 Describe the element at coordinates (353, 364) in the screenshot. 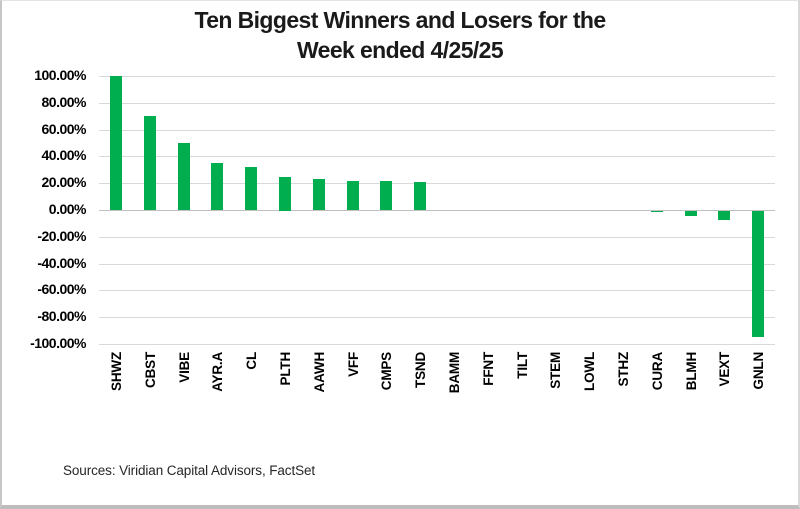

I see `x-tick-label-vff: VFF` at that location.